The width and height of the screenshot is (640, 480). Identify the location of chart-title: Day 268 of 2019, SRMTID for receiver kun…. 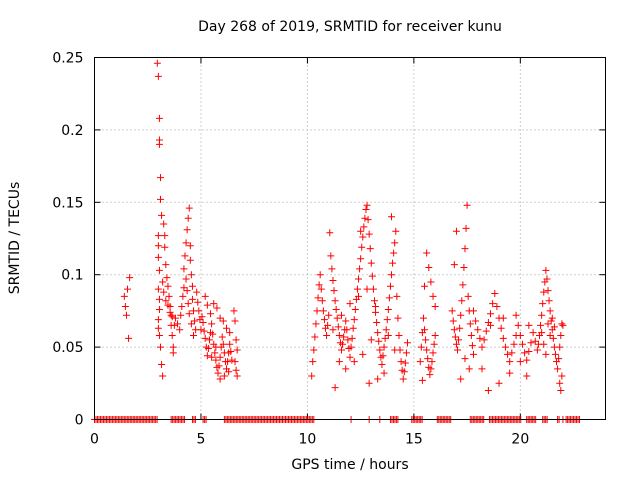
(350, 27).